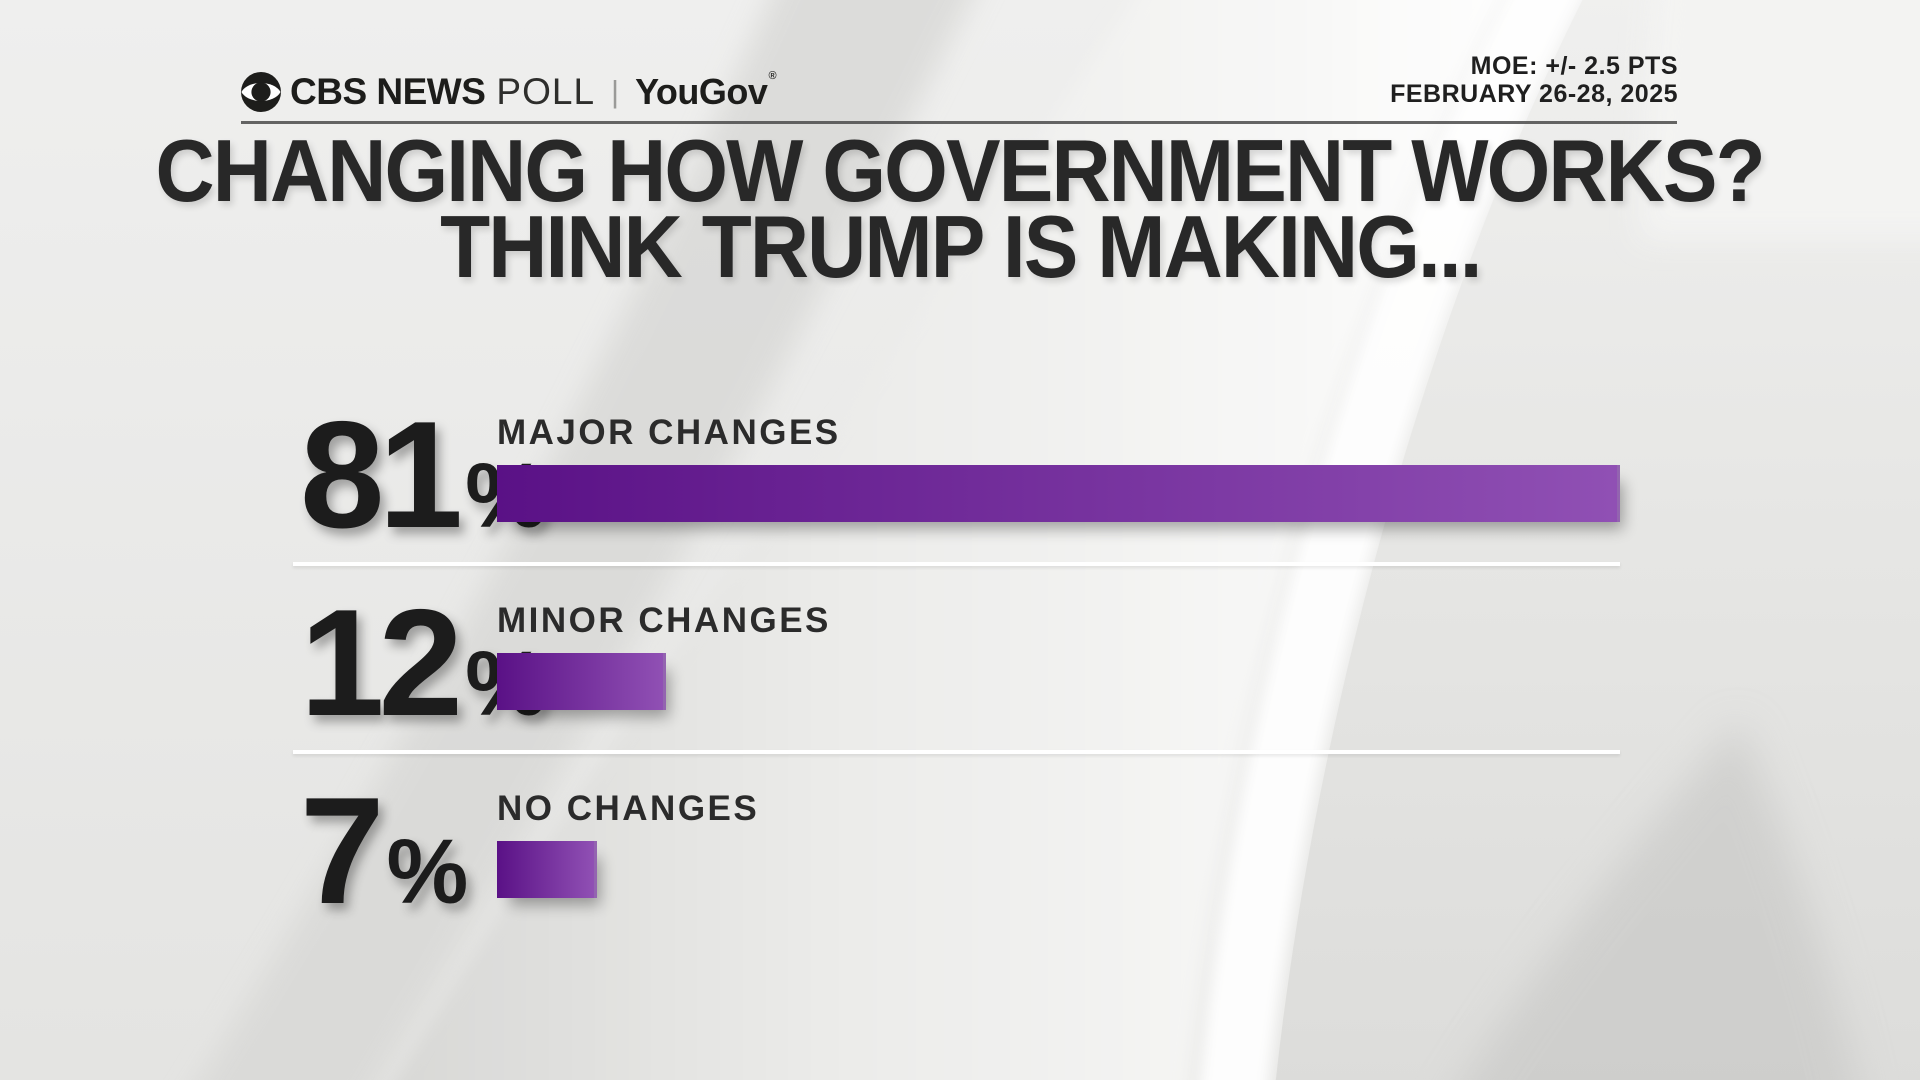 Image resolution: width=1920 pixels, height=1080 pixels. What do you see at coordinates (388, 91) in the screenshot?
I see `brand-cbs-news: CBS NEWS` at bounding box center [388, 91].